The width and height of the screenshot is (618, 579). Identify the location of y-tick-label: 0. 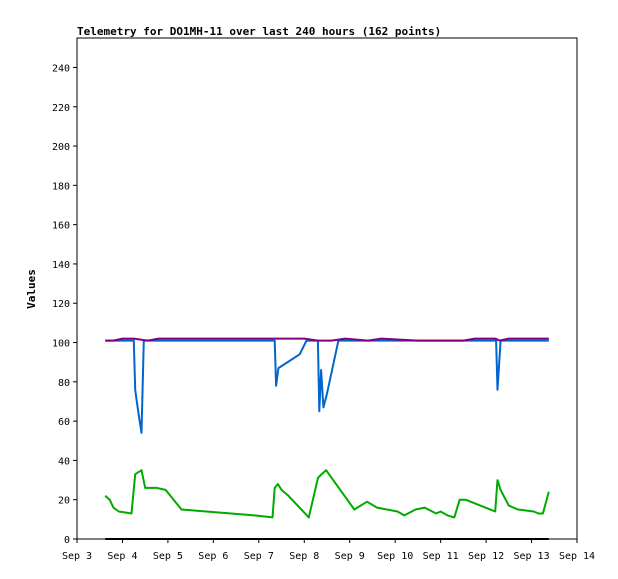
(67, 540).